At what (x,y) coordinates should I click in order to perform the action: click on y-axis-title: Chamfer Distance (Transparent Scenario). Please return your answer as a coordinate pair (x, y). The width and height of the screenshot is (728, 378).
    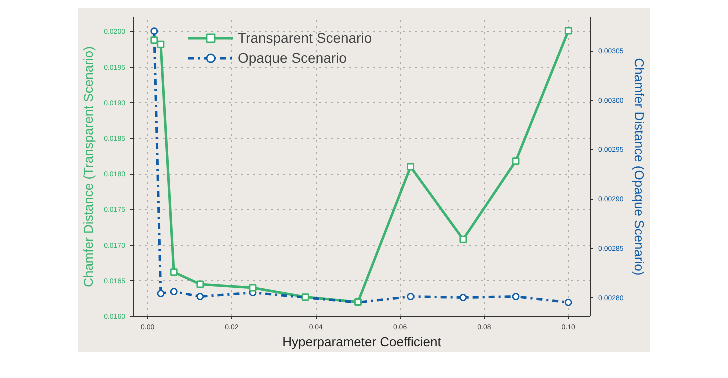
    Looking at the image, I should click on (88, 167).